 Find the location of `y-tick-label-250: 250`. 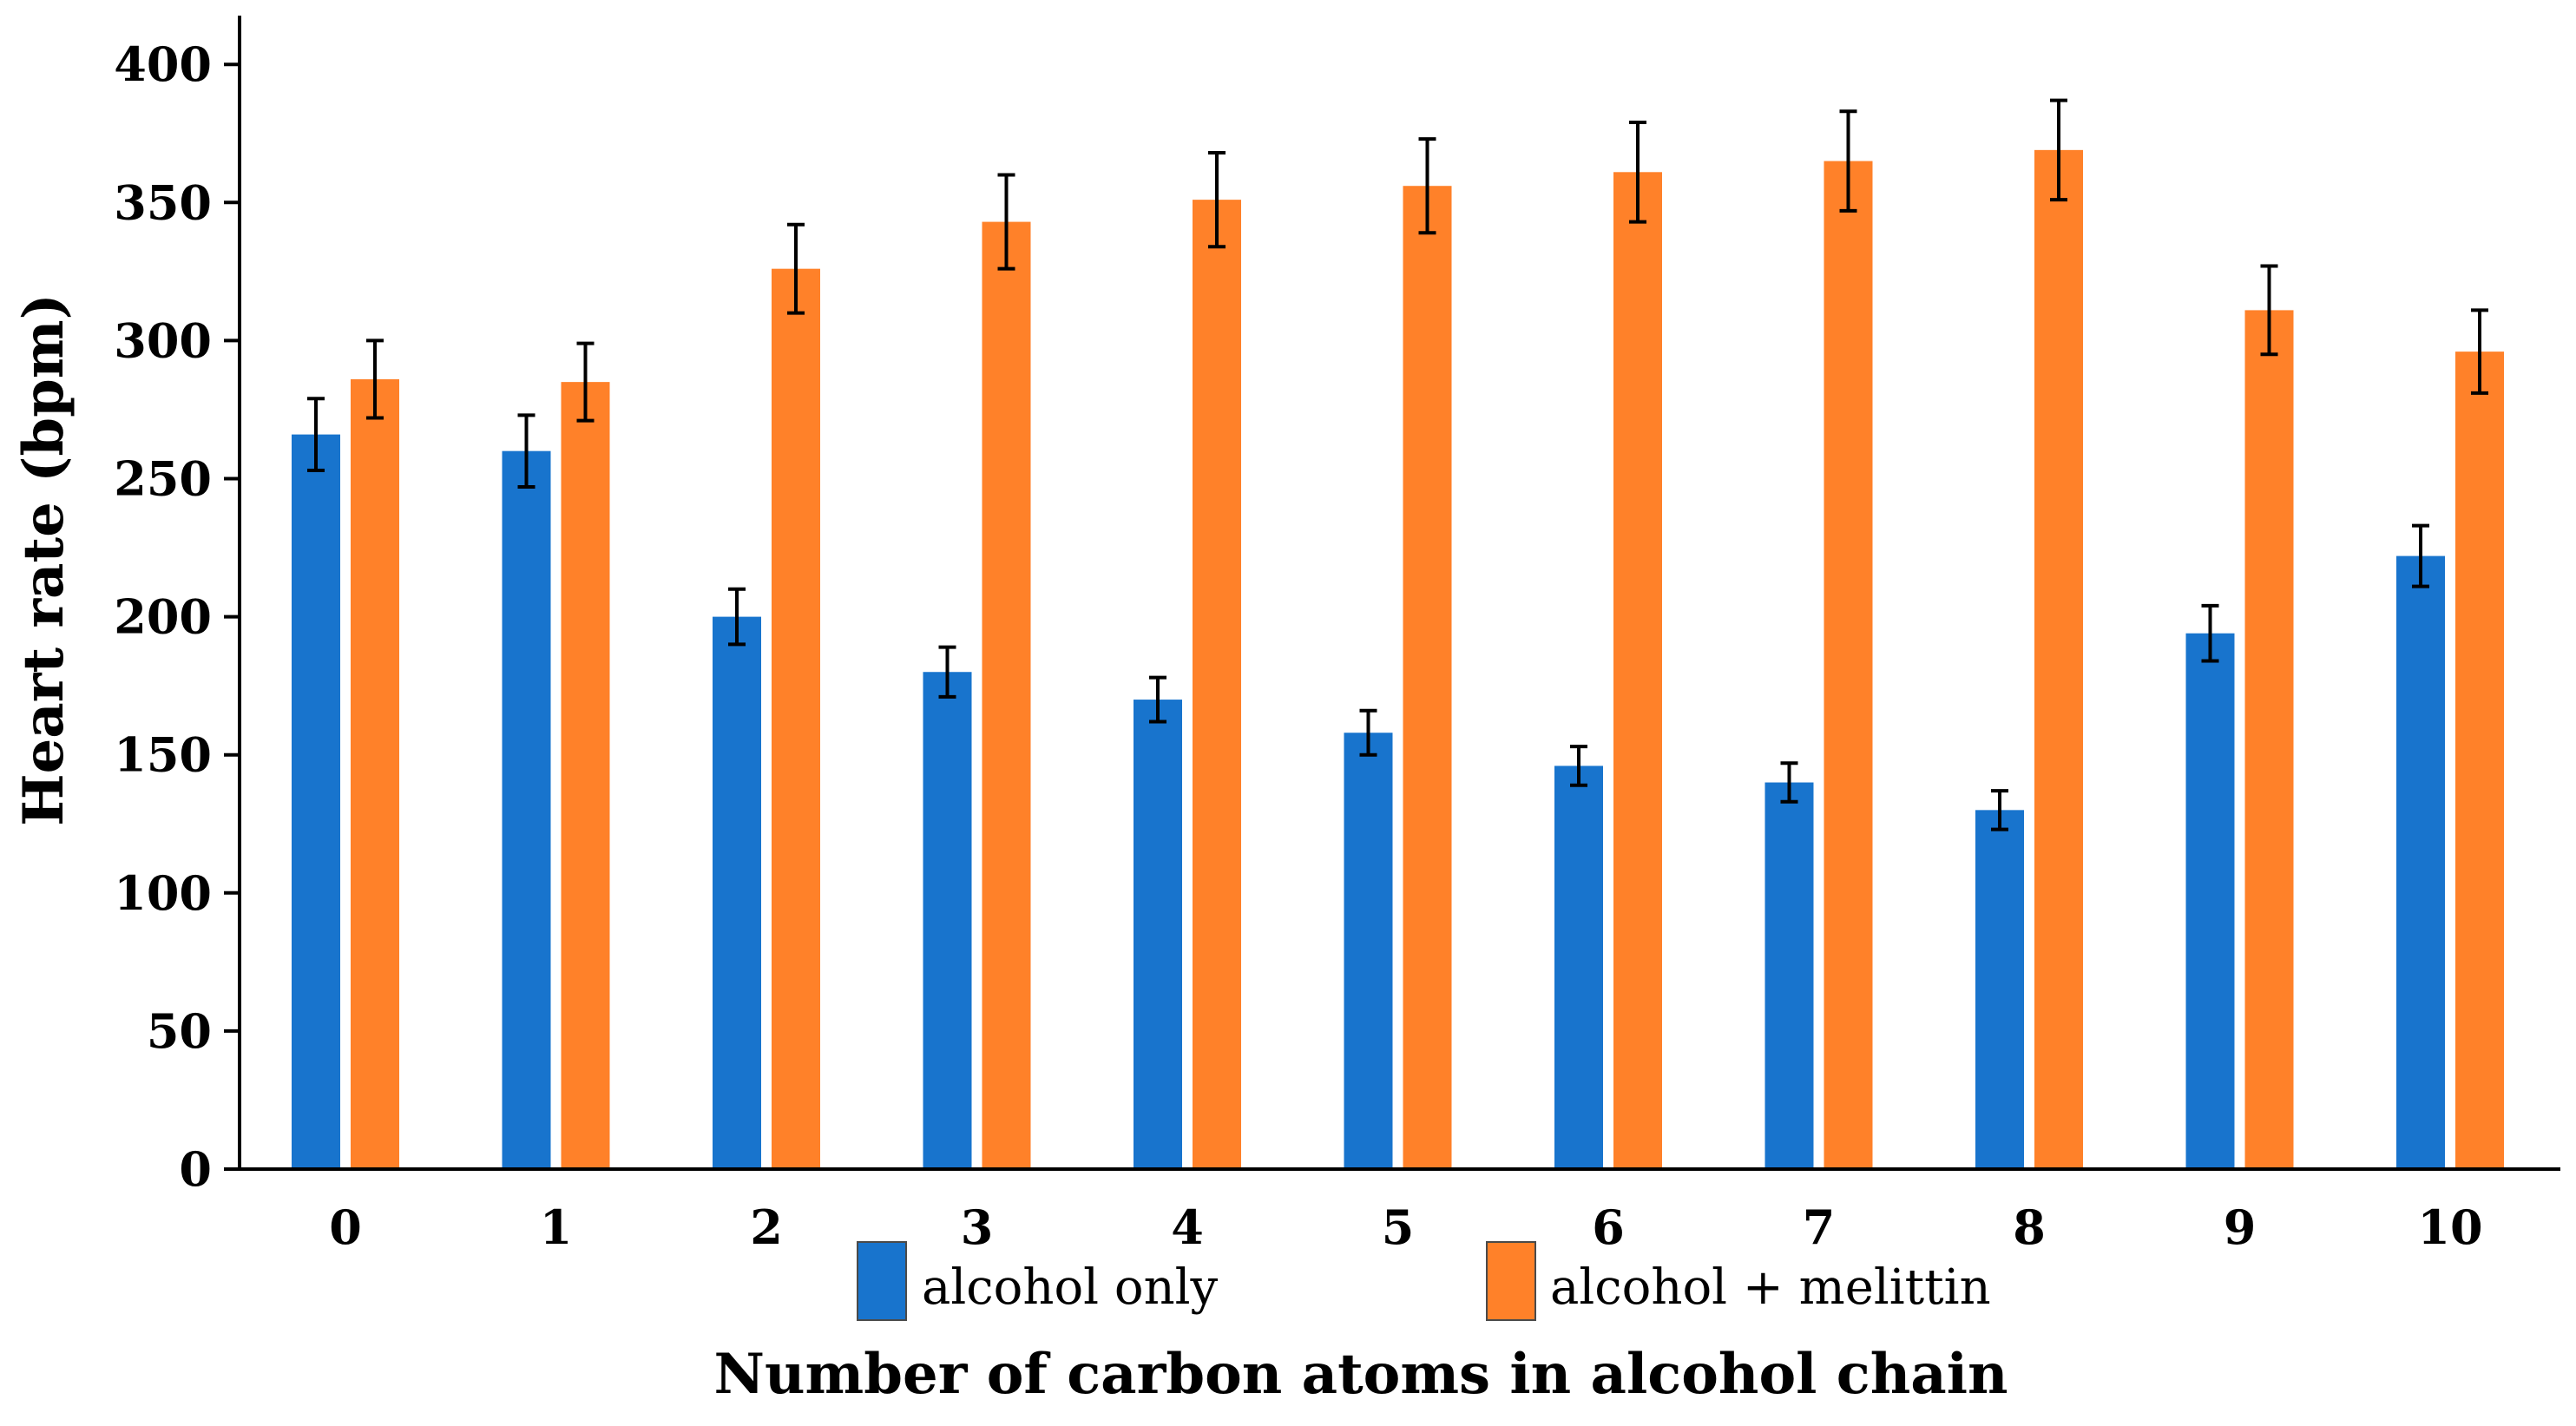

y-tick-label-250: 250 is located at coordinates (163, 479).